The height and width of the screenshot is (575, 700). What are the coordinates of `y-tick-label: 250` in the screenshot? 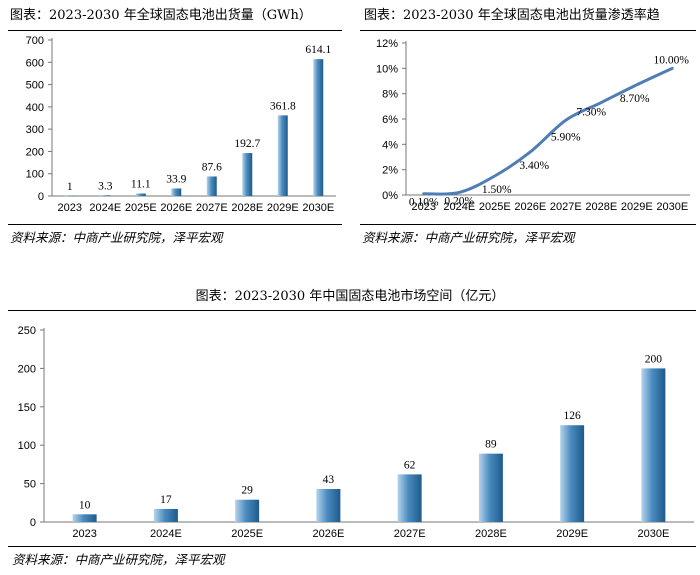 It's located at (27, 331).